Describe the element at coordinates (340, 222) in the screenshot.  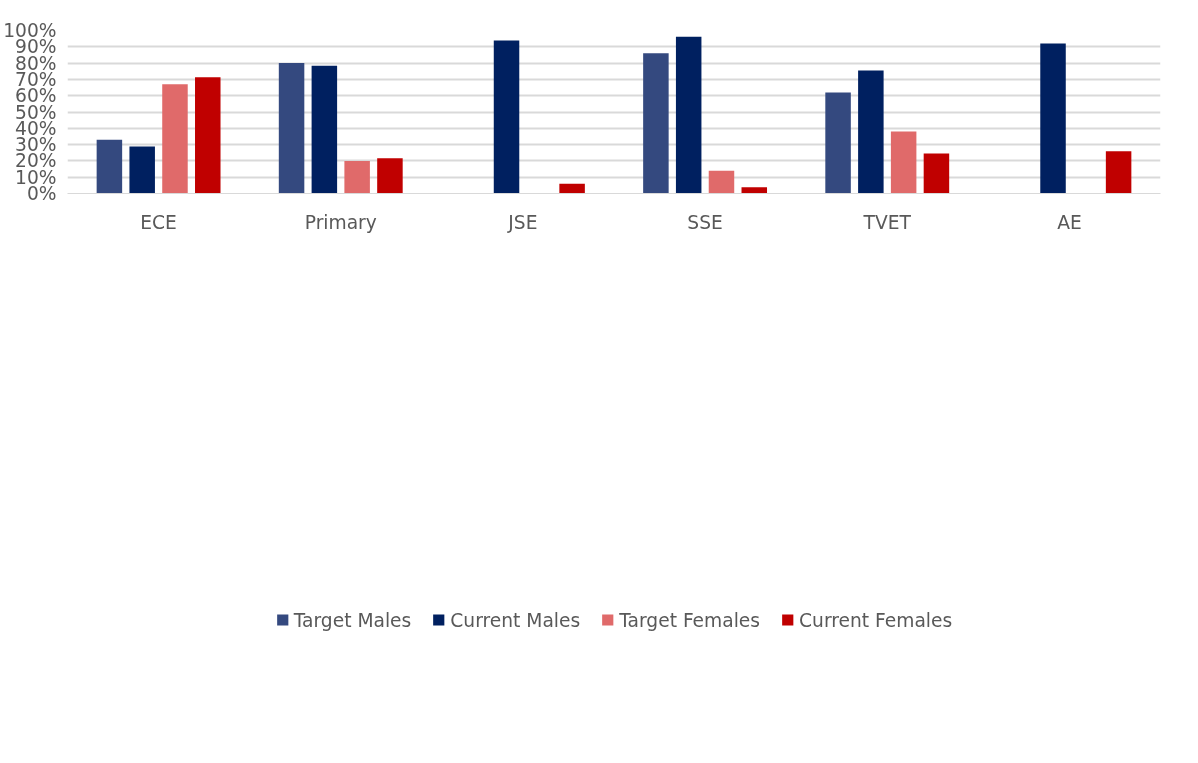
I see `x-tick-label: Primary` at that location.